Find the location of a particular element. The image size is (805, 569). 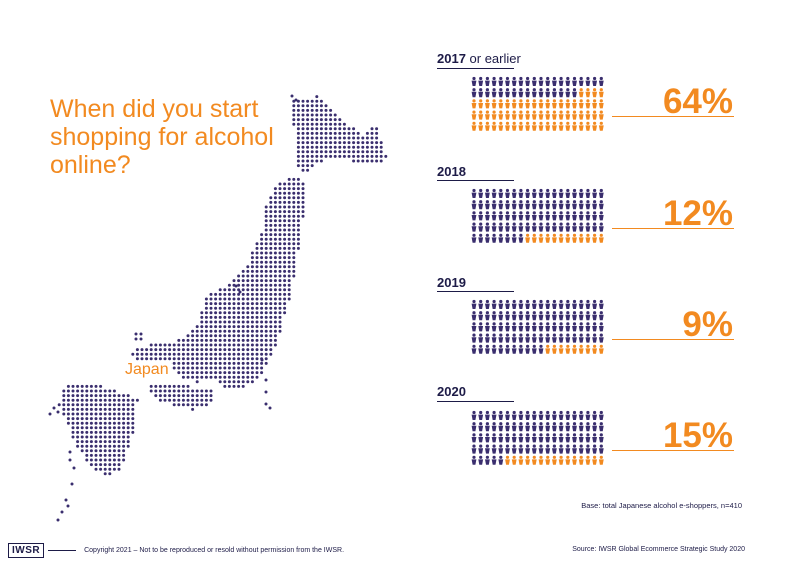

year-label-2: 2019 is located at coordinates (451, 282).